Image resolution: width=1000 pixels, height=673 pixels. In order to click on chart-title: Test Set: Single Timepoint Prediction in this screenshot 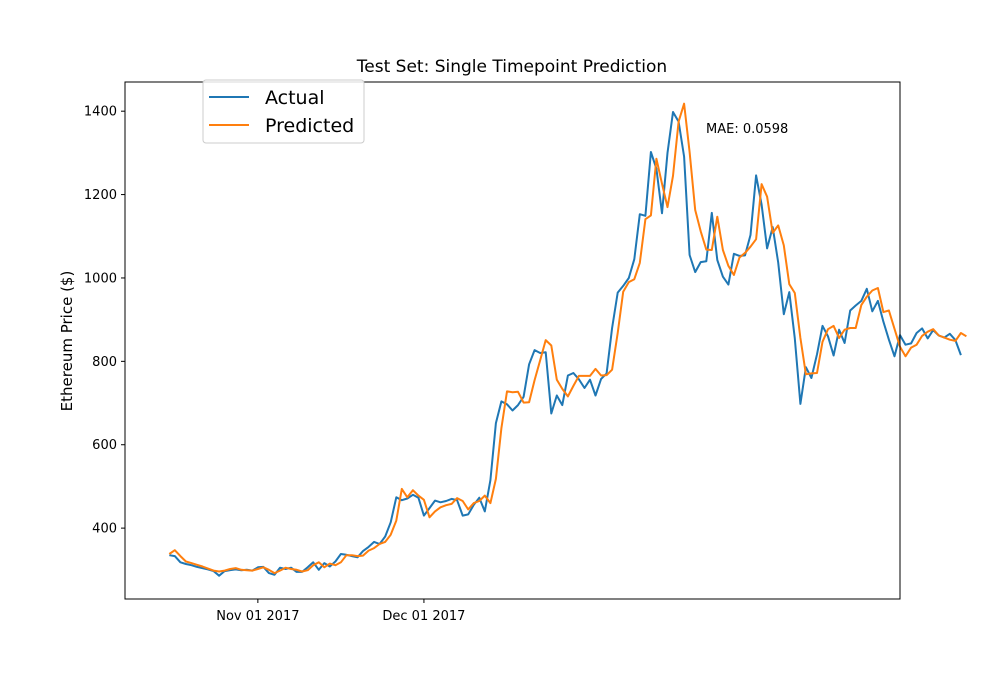, I will do `click(511, 67)`.